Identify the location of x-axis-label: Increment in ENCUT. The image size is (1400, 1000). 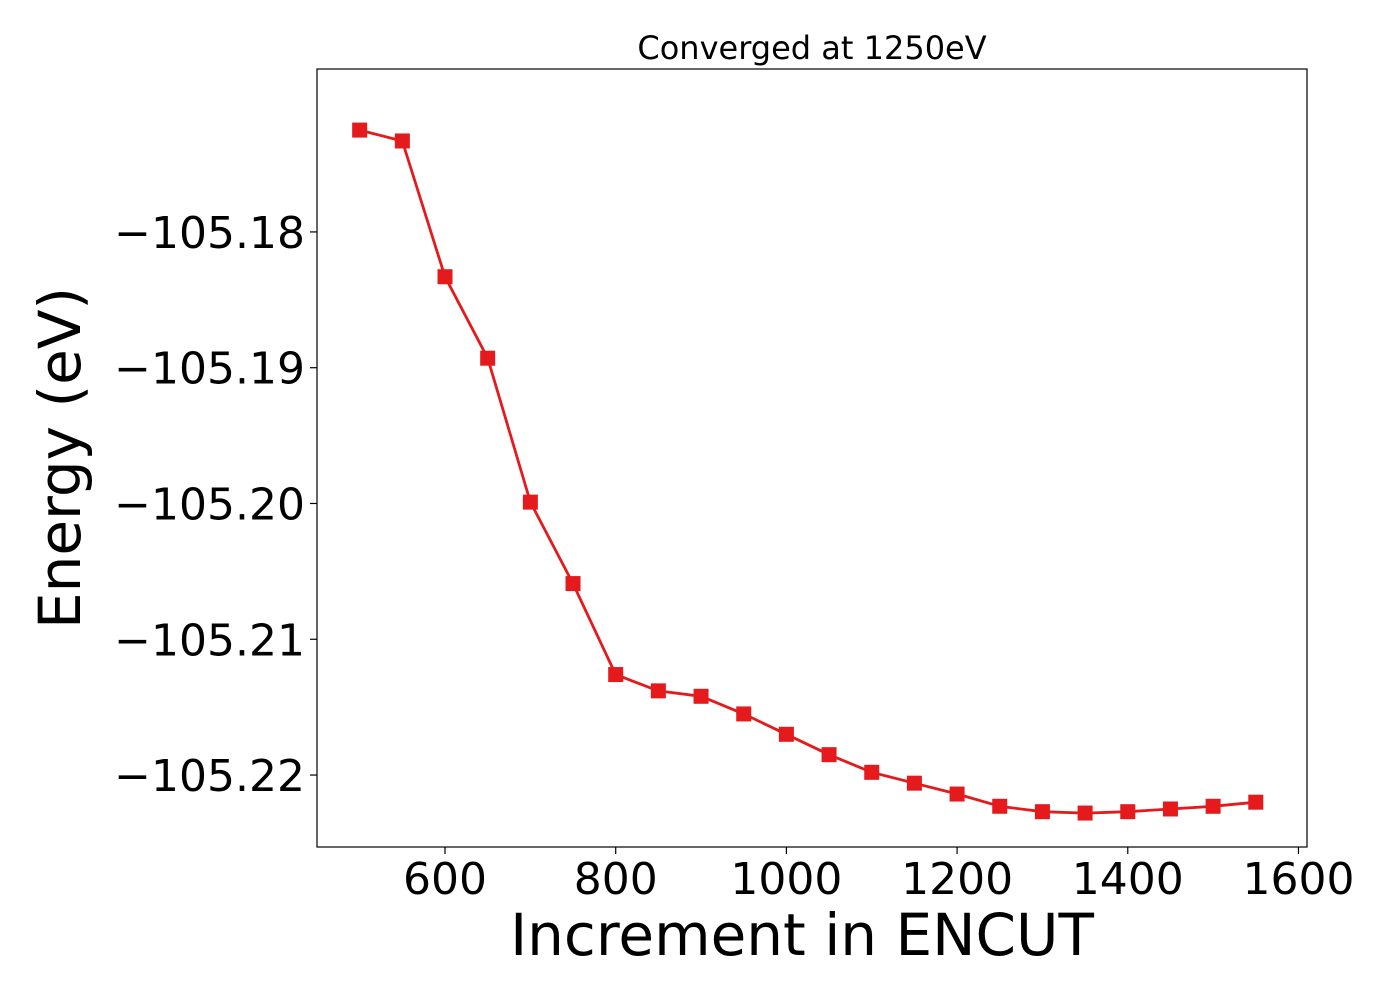
(802, 935).